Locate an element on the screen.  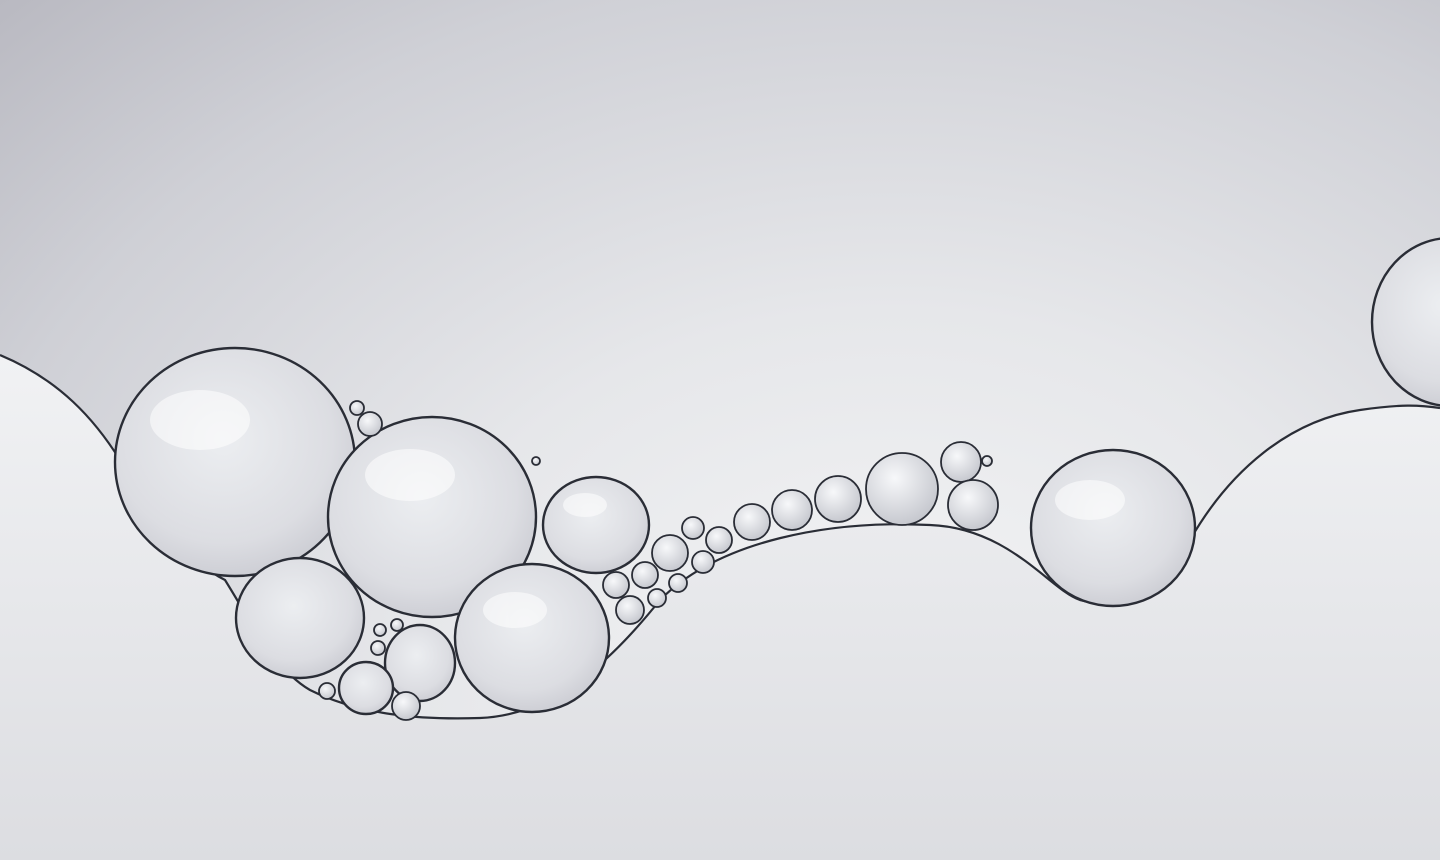
droplet-large-left is located at coordinates (235, 462).